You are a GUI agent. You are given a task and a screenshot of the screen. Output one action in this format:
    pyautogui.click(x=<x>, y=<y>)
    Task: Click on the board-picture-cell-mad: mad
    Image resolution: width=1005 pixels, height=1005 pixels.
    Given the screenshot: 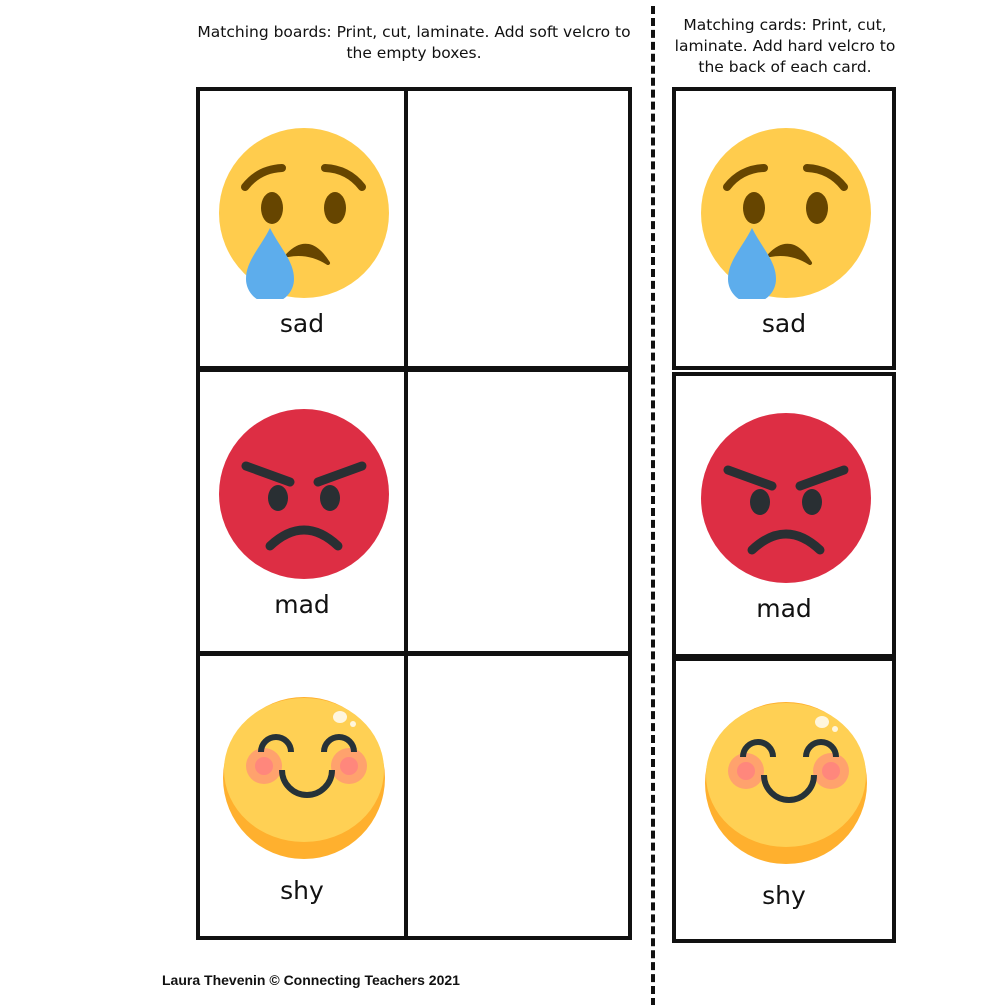 What is the action you would take?
    pyautogui.click(x=302, y=511)
    